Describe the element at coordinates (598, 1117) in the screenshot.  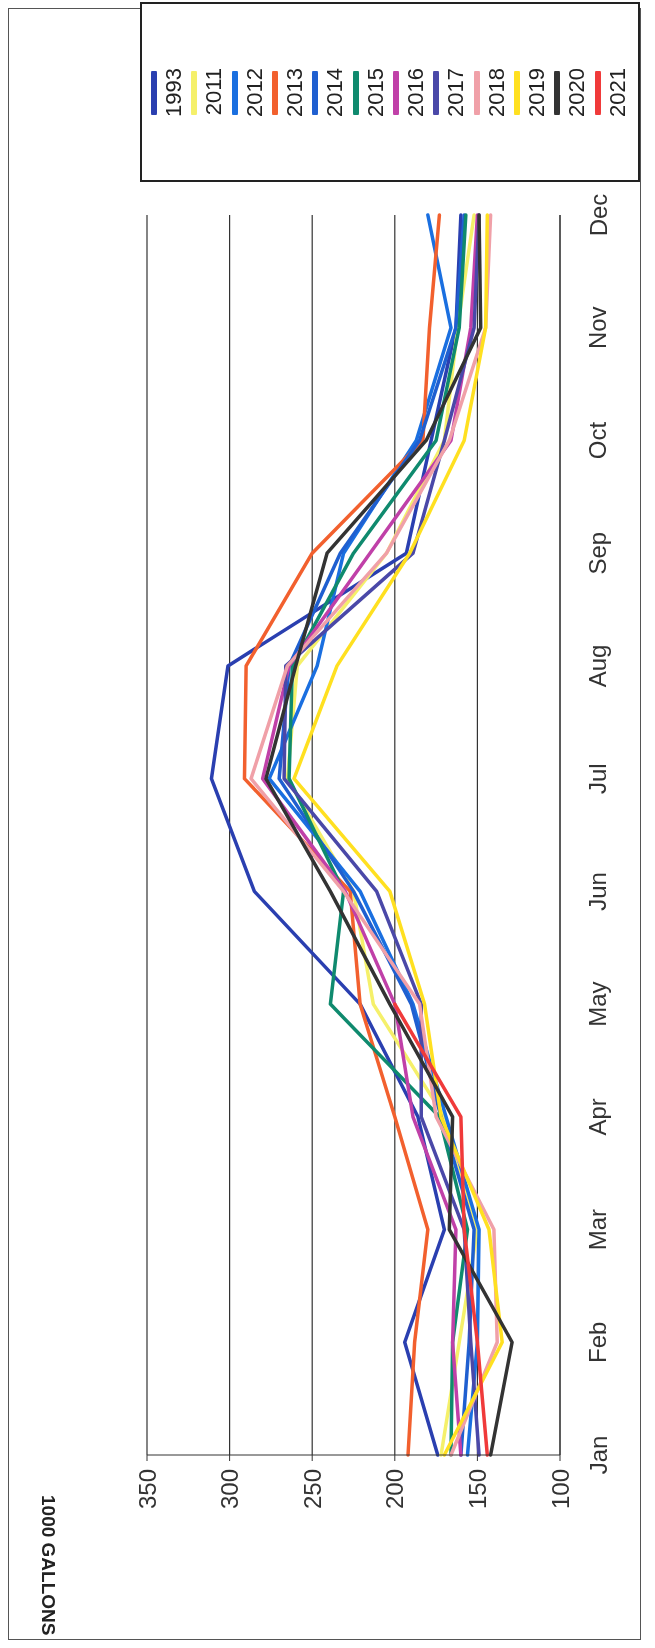
I see `y-tick-label: Apr` at that location.